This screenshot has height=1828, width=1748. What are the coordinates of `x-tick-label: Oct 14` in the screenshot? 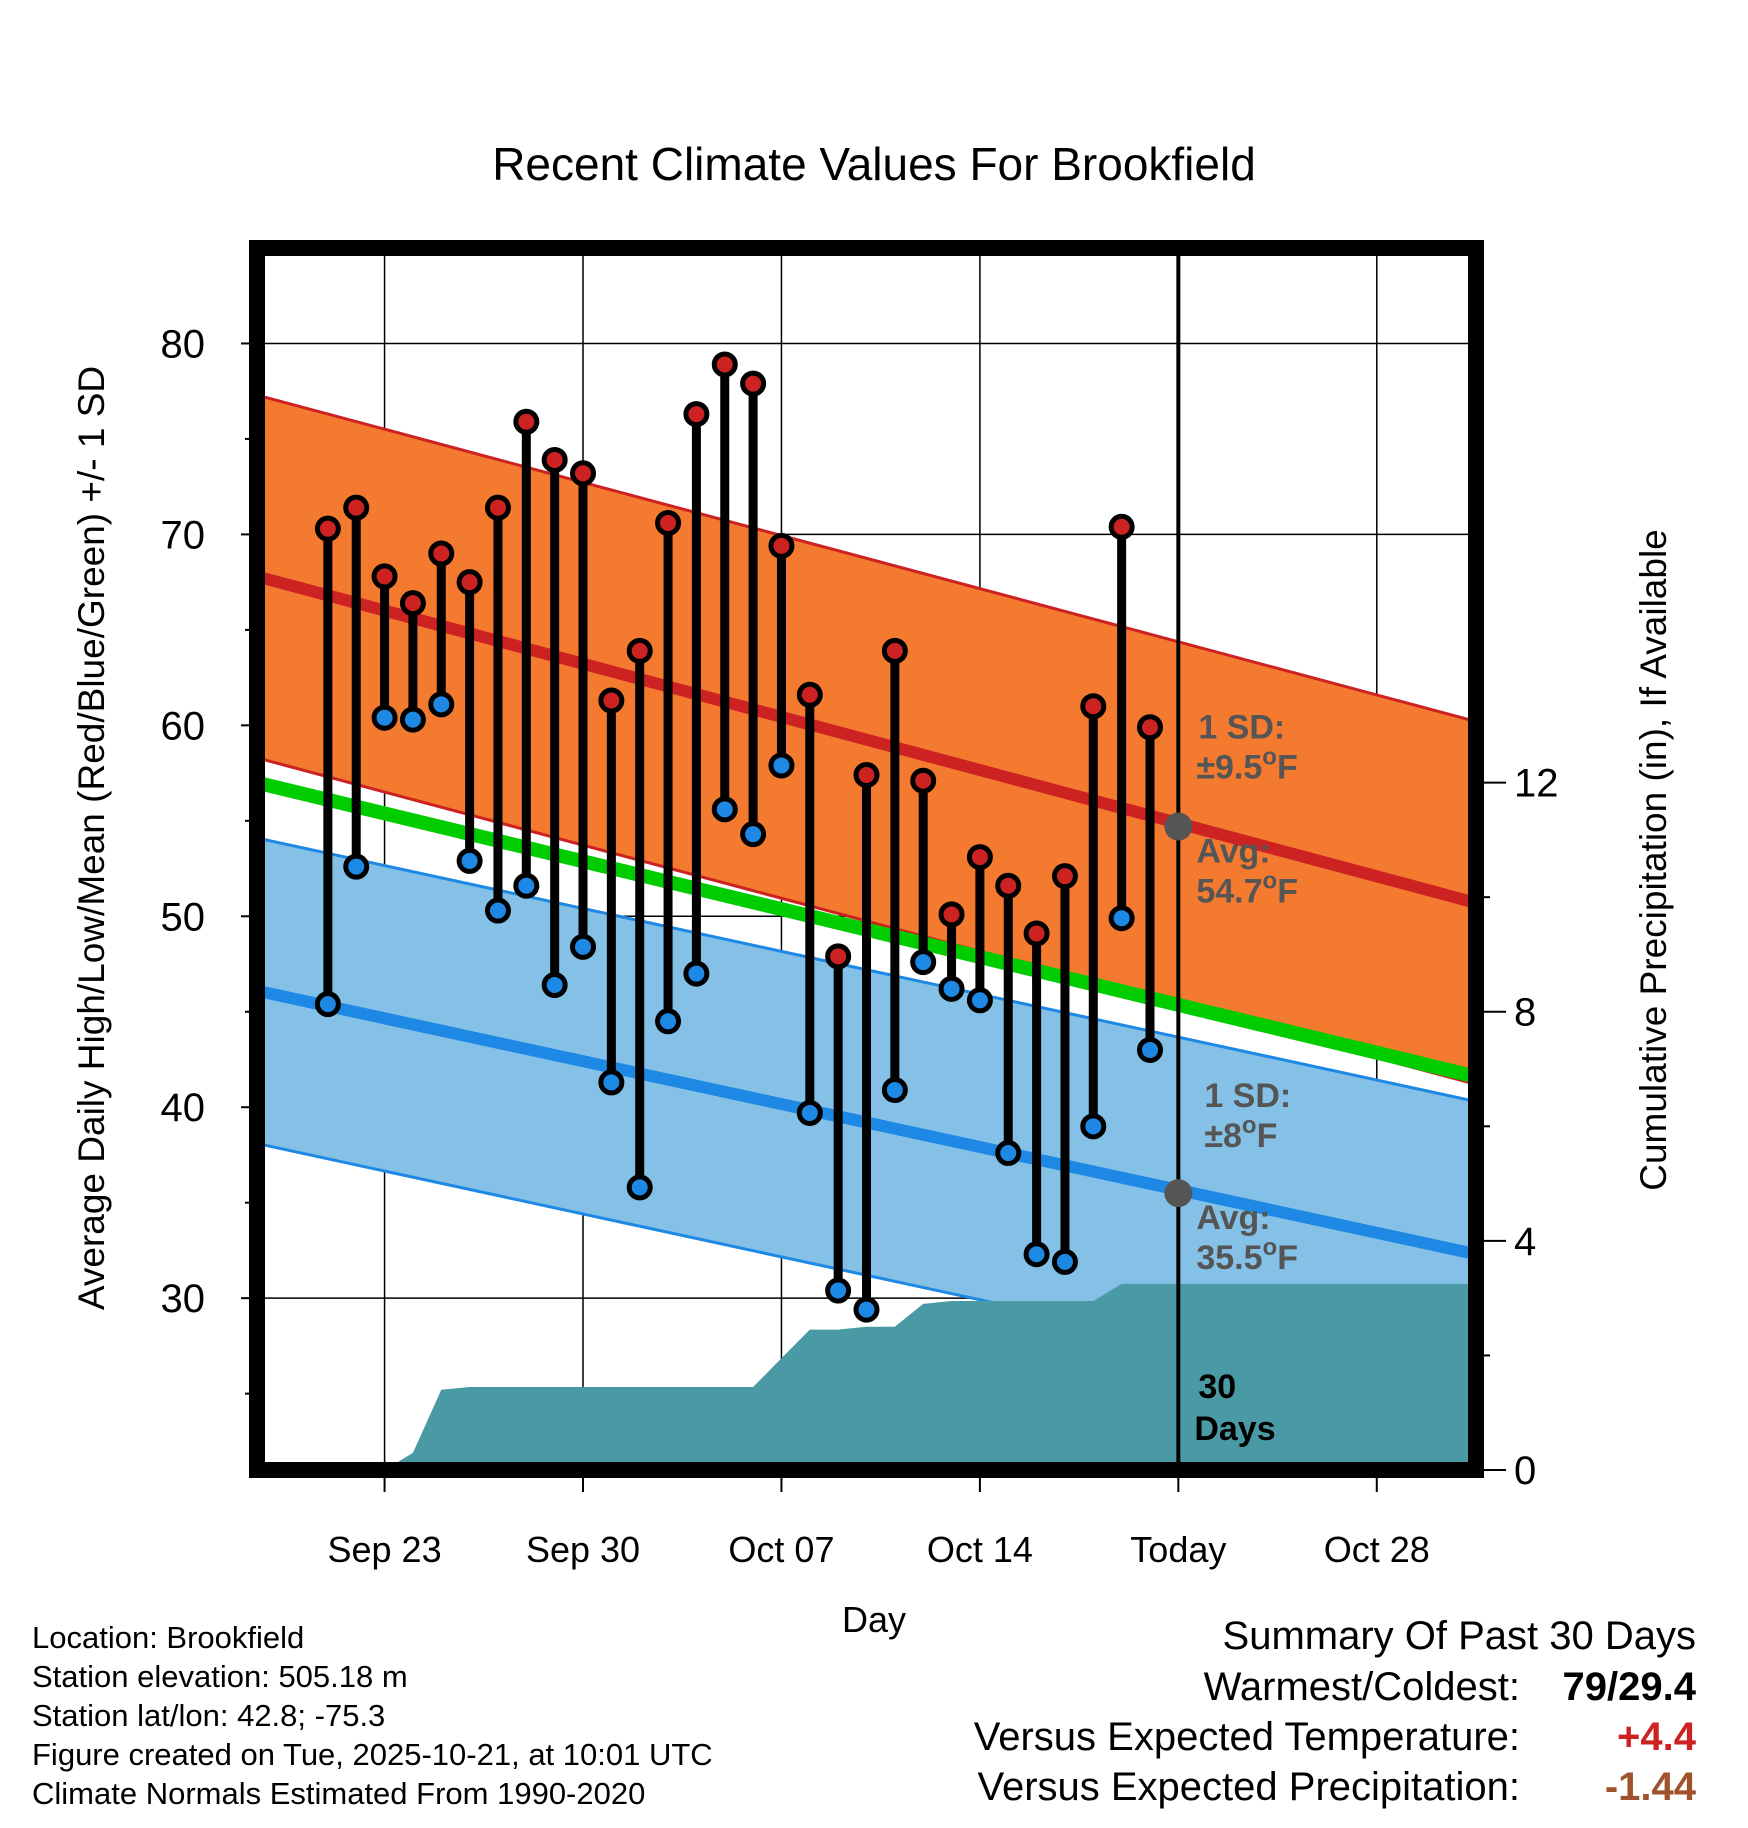 It's located at (980, 1549).